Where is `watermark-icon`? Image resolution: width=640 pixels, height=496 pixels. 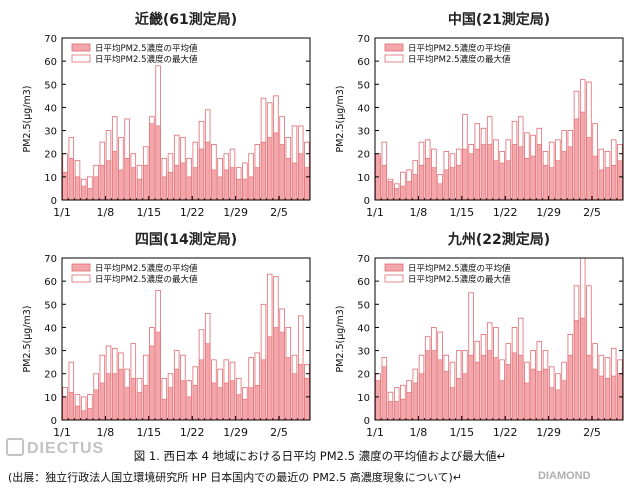
watermark-icon is located at coordinates (15, 447).